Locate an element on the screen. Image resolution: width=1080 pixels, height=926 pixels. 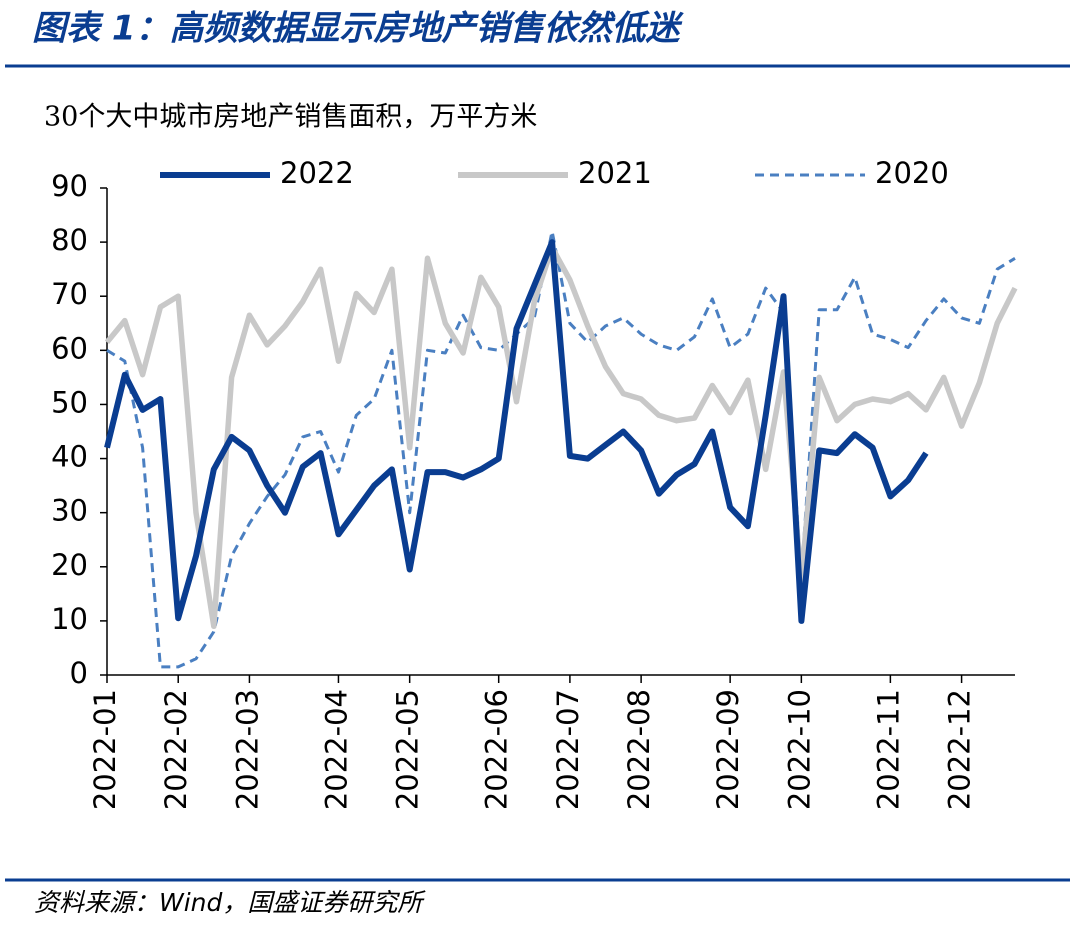
x-tick-label: 2022-01 is located at coordinates (105, 749).